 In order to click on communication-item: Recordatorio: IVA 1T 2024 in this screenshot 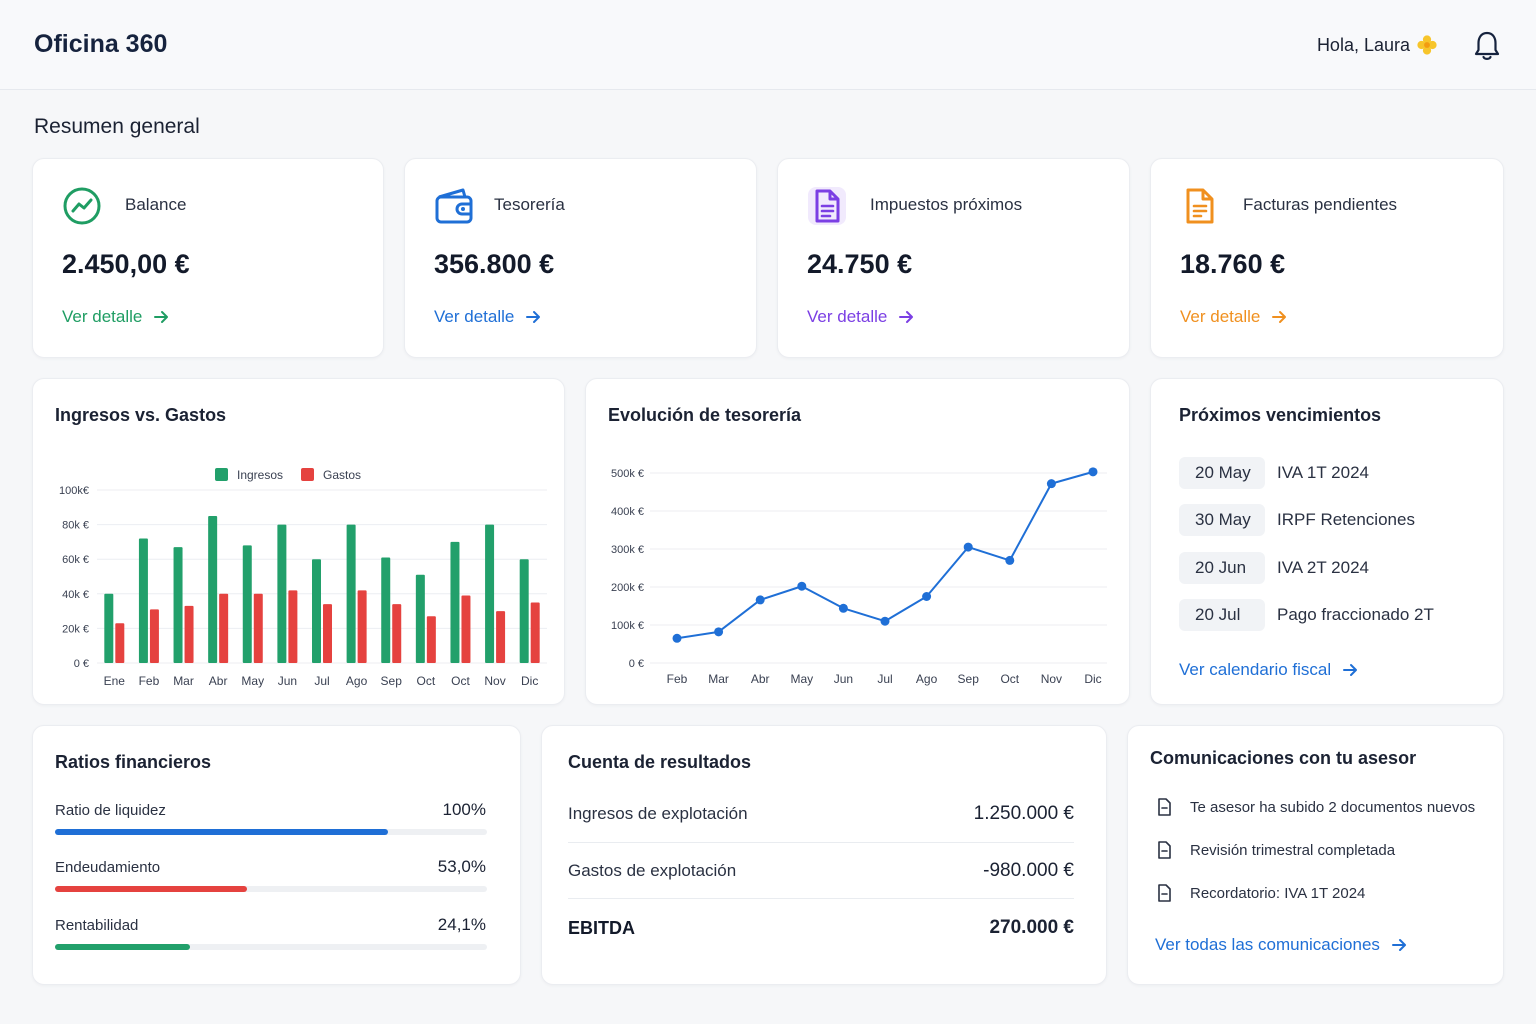, I will do `click(1259, 893)`.